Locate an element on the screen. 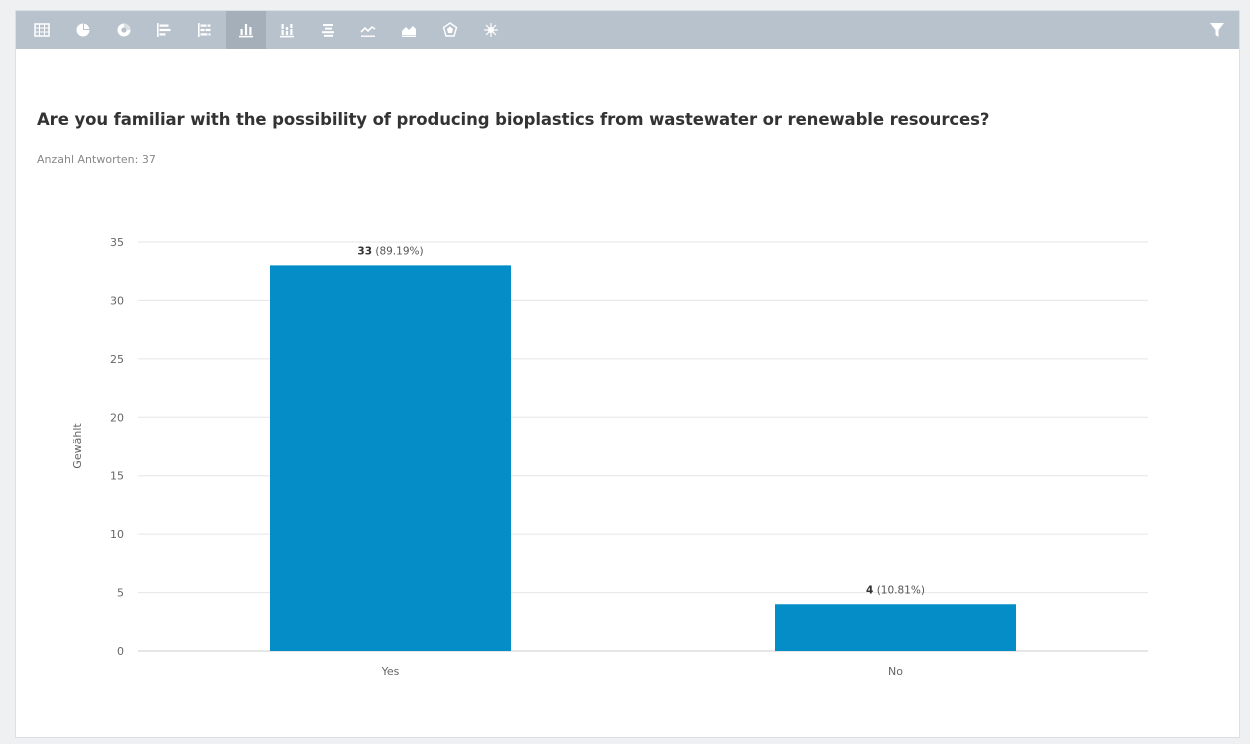  pie-chart-icon is located at coordinates (83, 30).